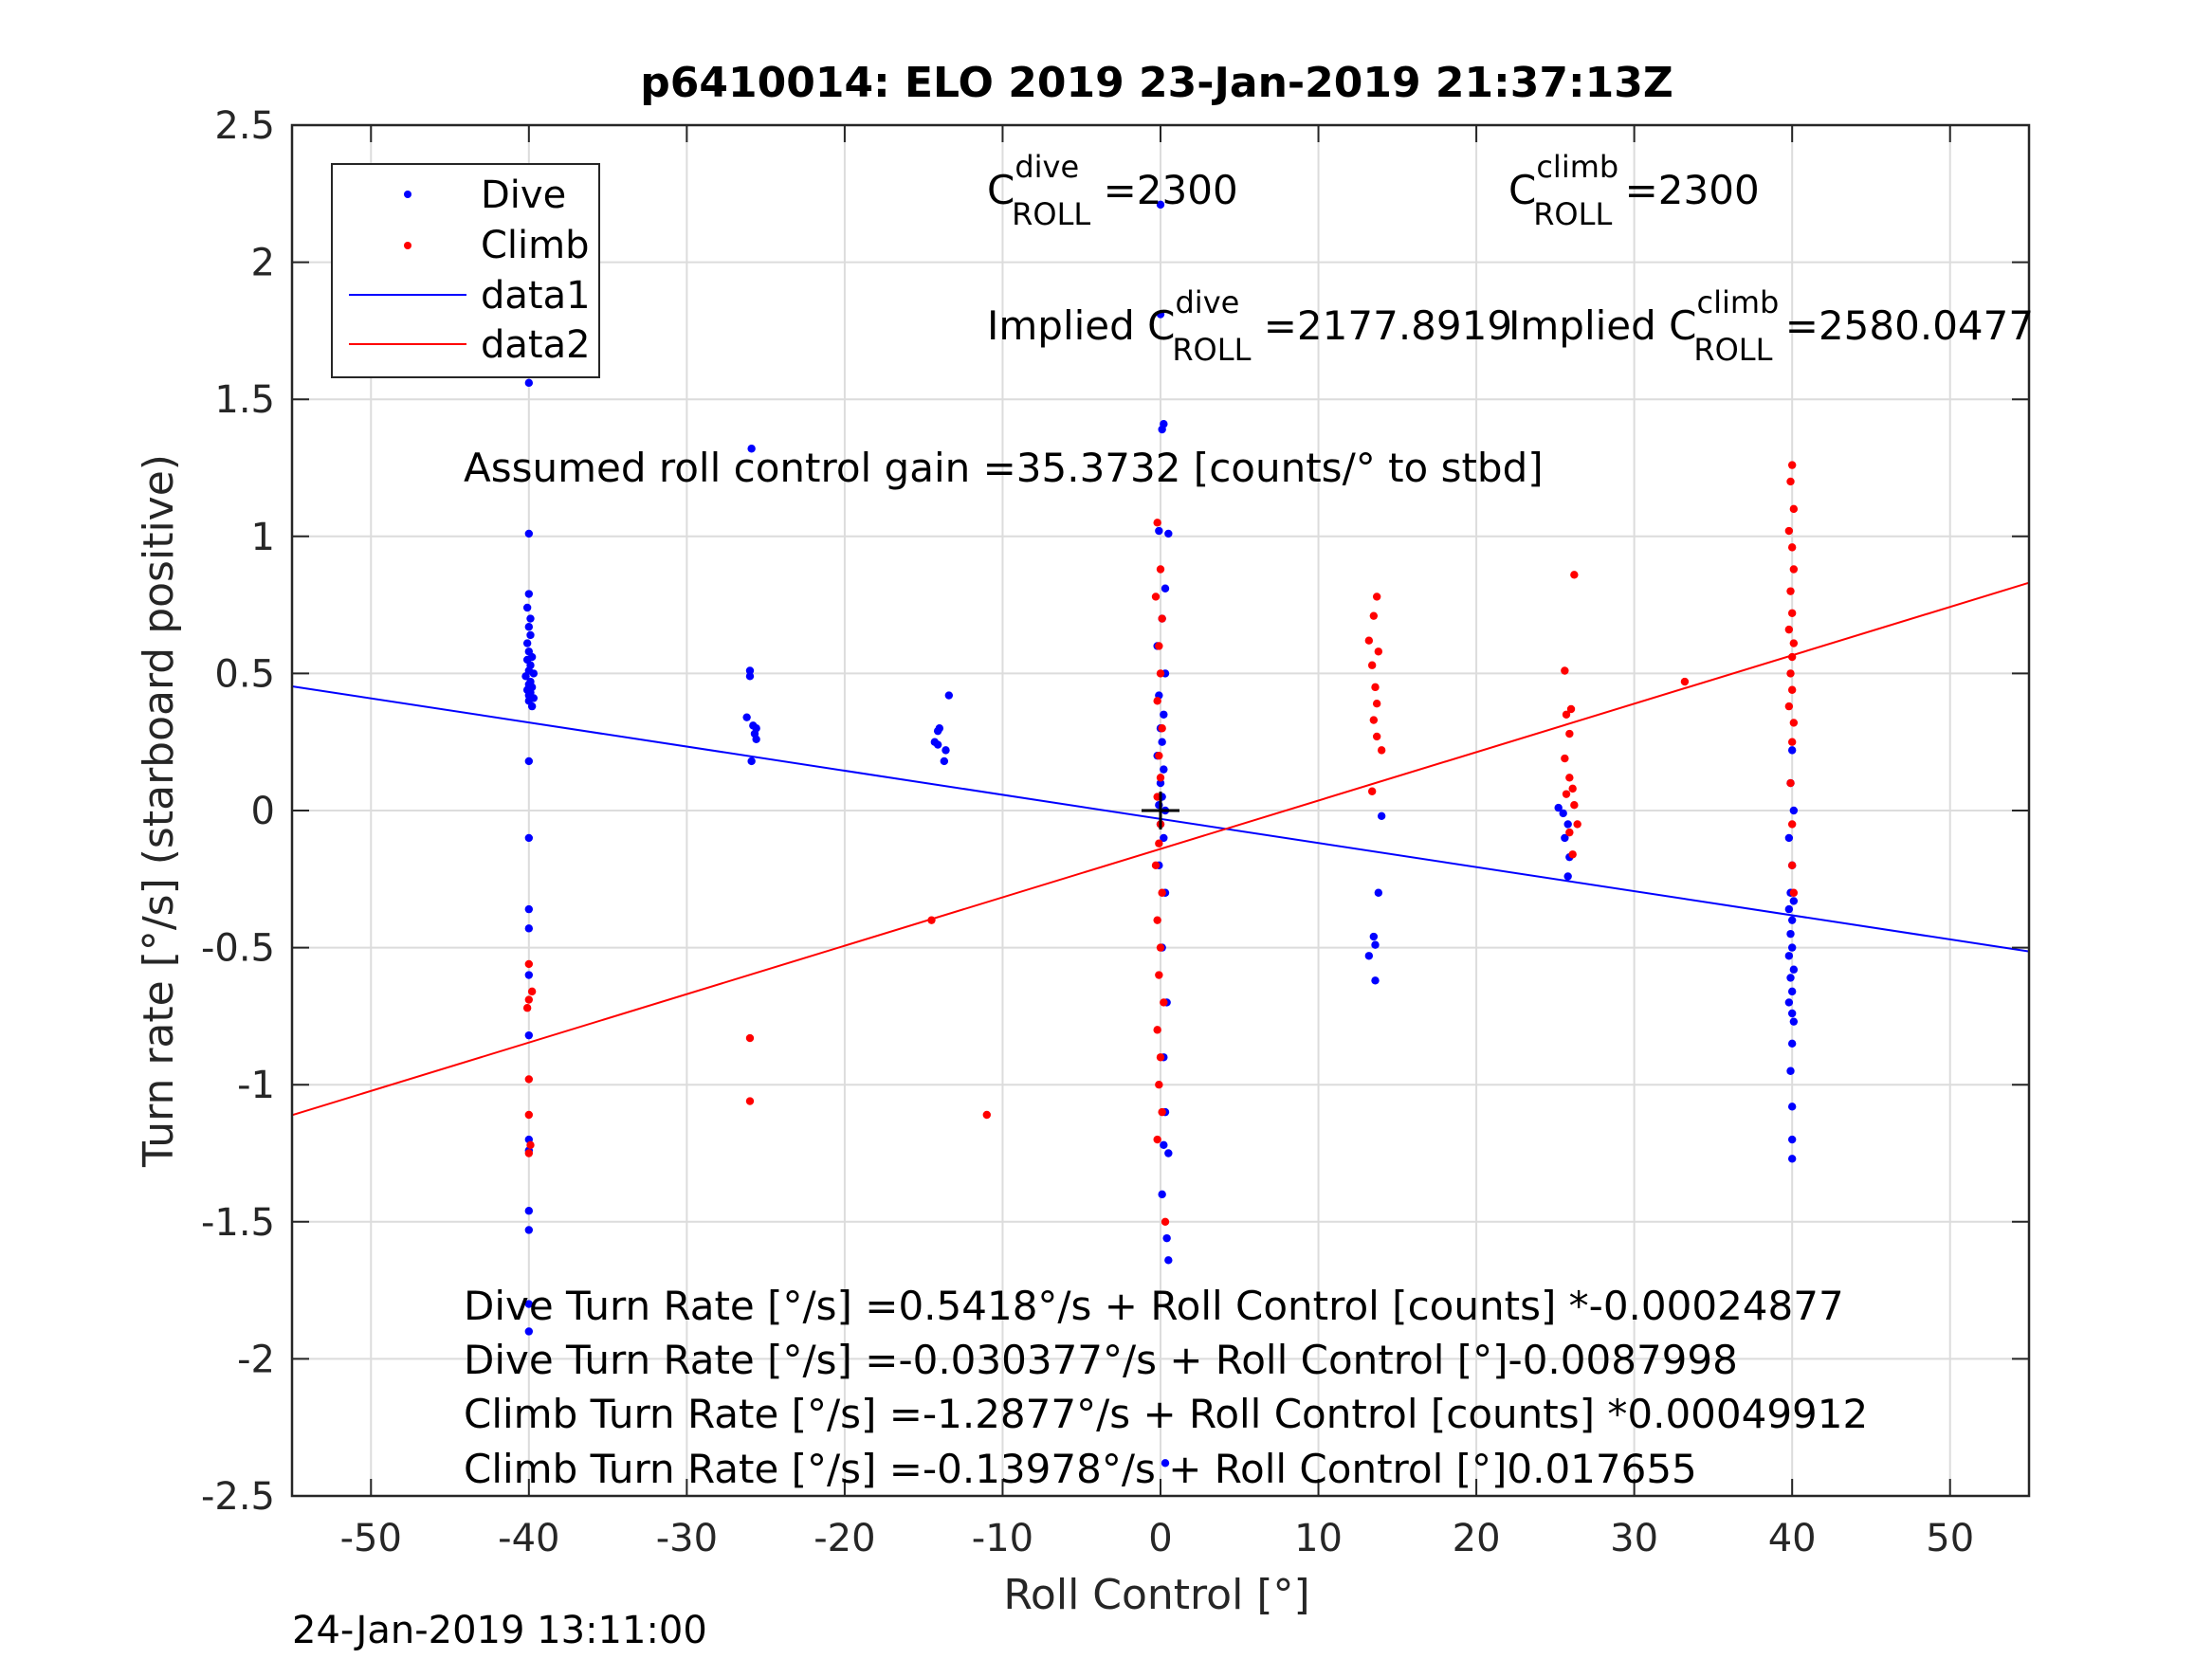 The image size is (2212, 1659). What do you see at coordinates (536, 296) in the screenshot?
I see `legend-data1-label: data1` at bounding box center [536, 296].